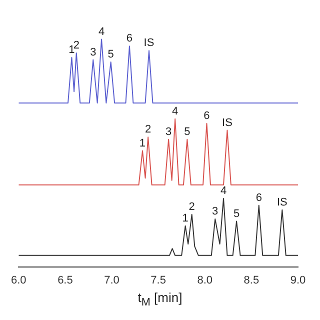 This screenshot has width=320, height=320. I want to click on x-tick-label: 8.0, so click(205, 280).